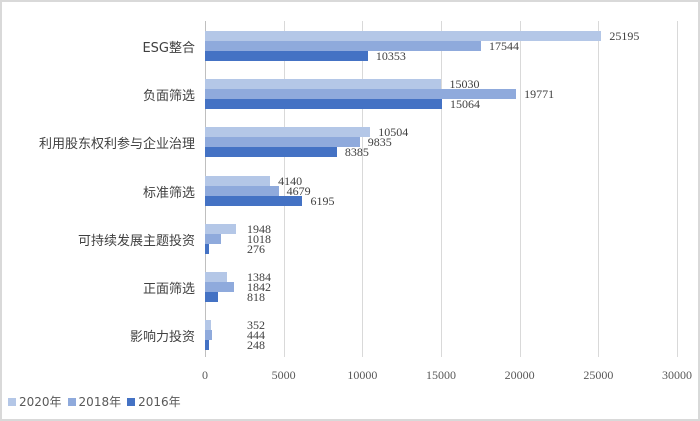 The height and width of the screenshot is (421, 700). I want to click on x-tick-label: 30000, so click(677, 375).